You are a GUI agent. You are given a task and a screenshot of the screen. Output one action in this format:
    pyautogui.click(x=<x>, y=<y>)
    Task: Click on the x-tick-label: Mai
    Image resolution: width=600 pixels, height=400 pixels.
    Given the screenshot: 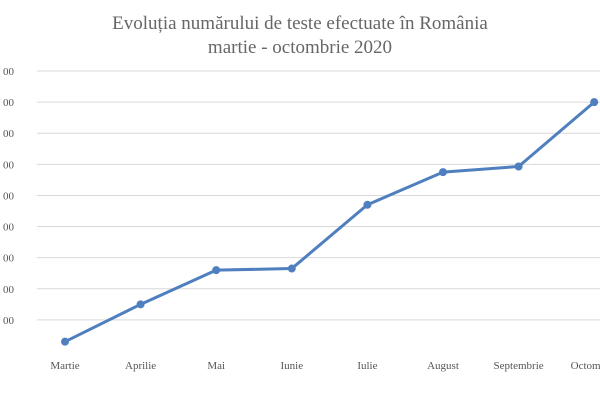 What is the action you would take?
    pyautogui.click(x=216, y=366)
    